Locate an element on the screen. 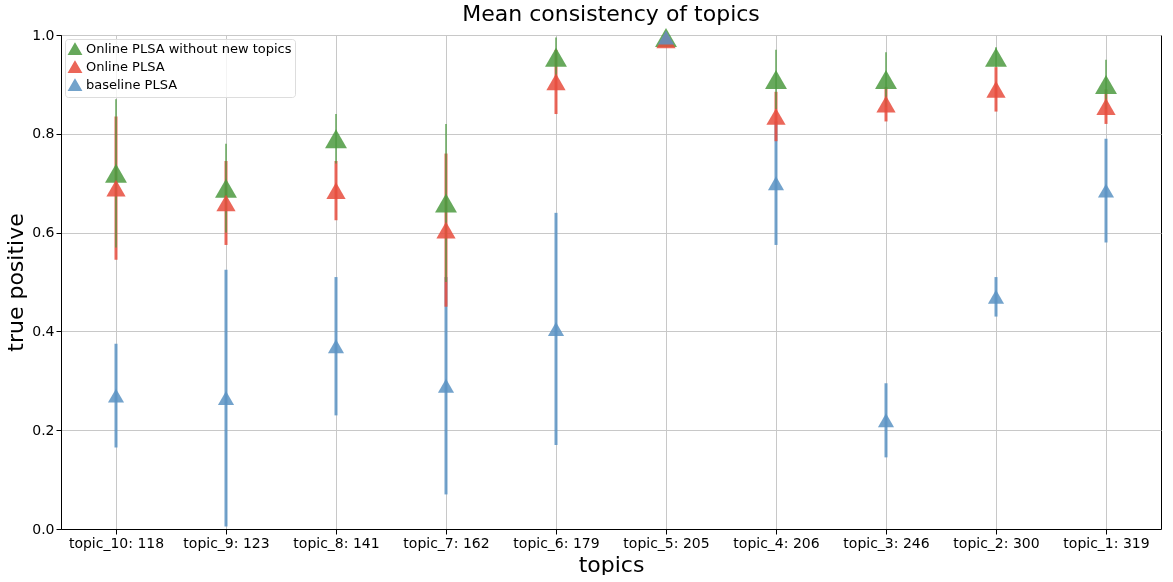 This screenshot has height=582, width=1173. legend-label: Online PLSA without new topics is located at coordinates (189, 48).